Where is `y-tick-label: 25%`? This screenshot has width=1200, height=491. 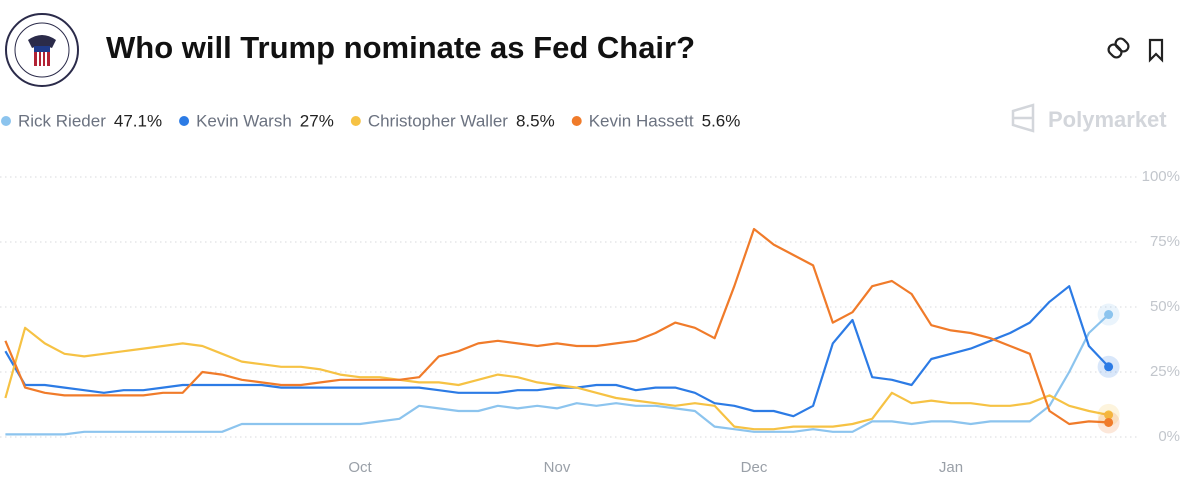 y-tick-label: 25% is located at coordinates (1165, 371).